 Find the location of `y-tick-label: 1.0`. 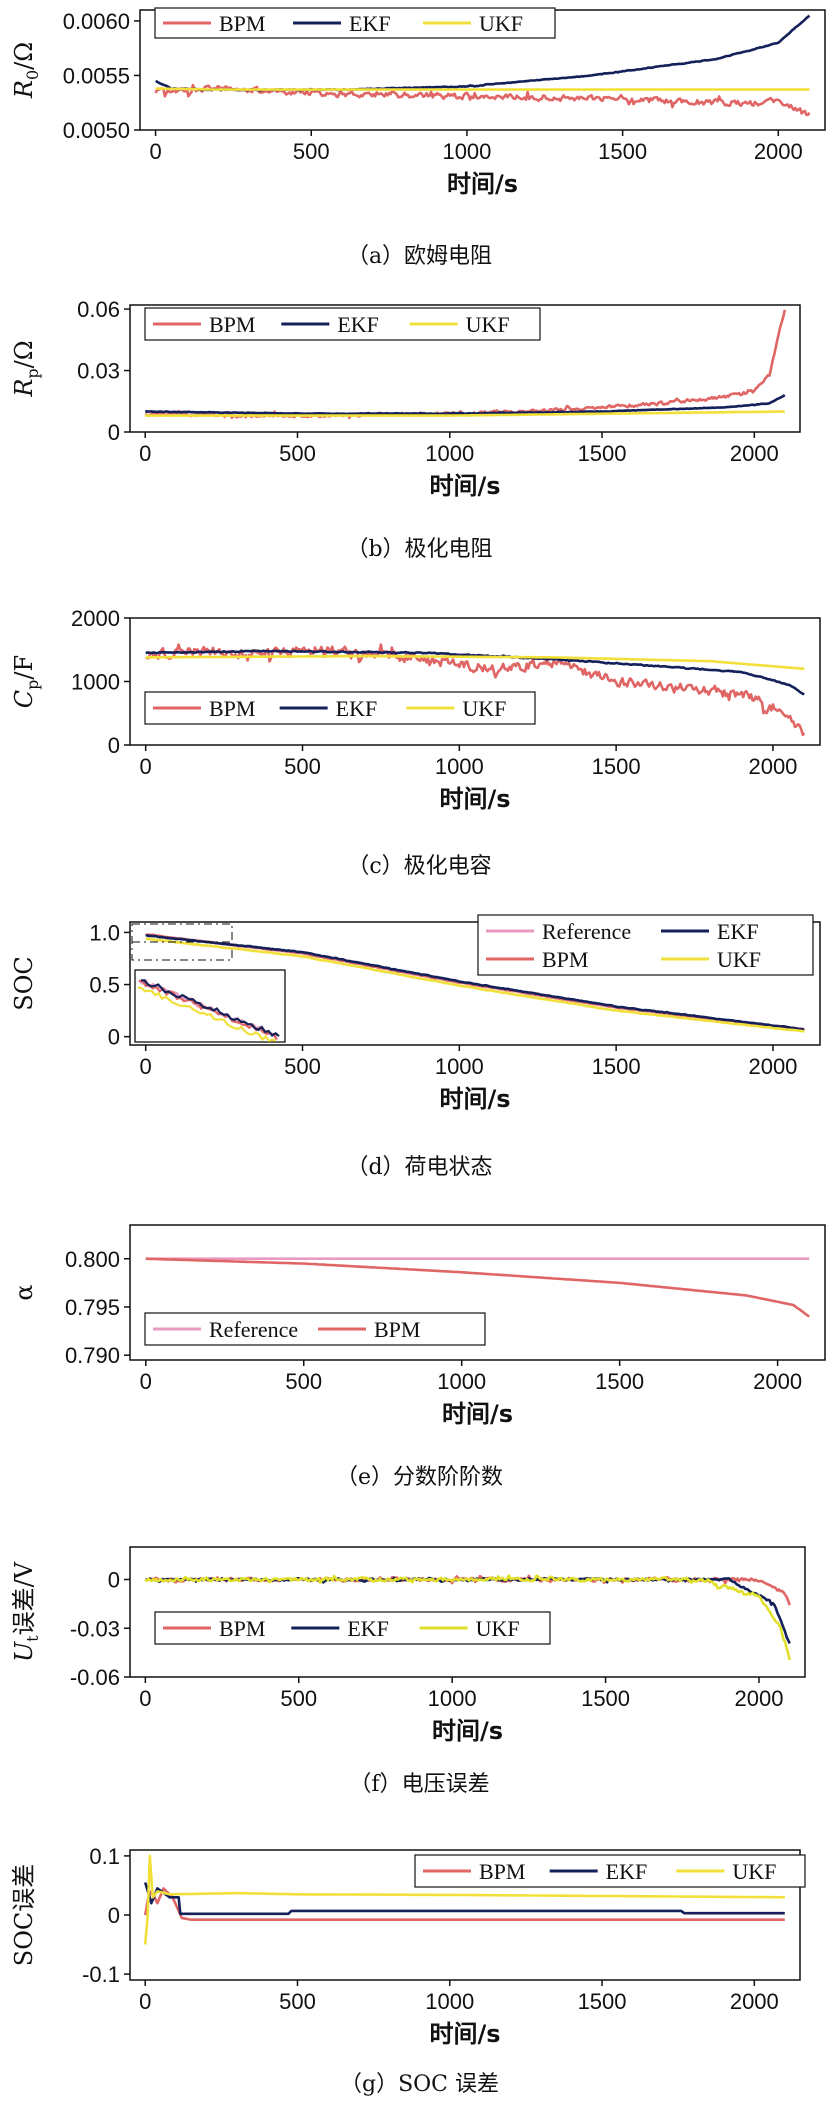

y-tick-label: 1.0 is located at coordinates (104, 932).